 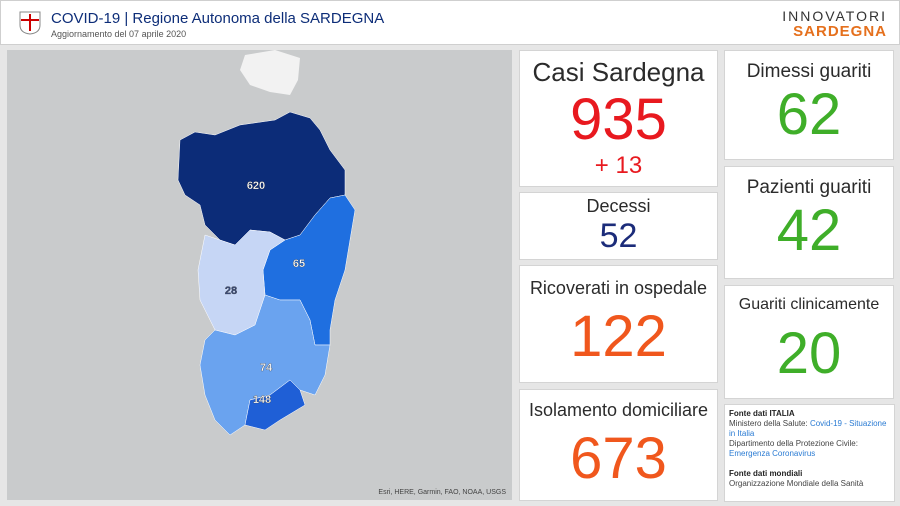 I want to click on logo-text: INNOVATORI, so click(x=834, y=16).